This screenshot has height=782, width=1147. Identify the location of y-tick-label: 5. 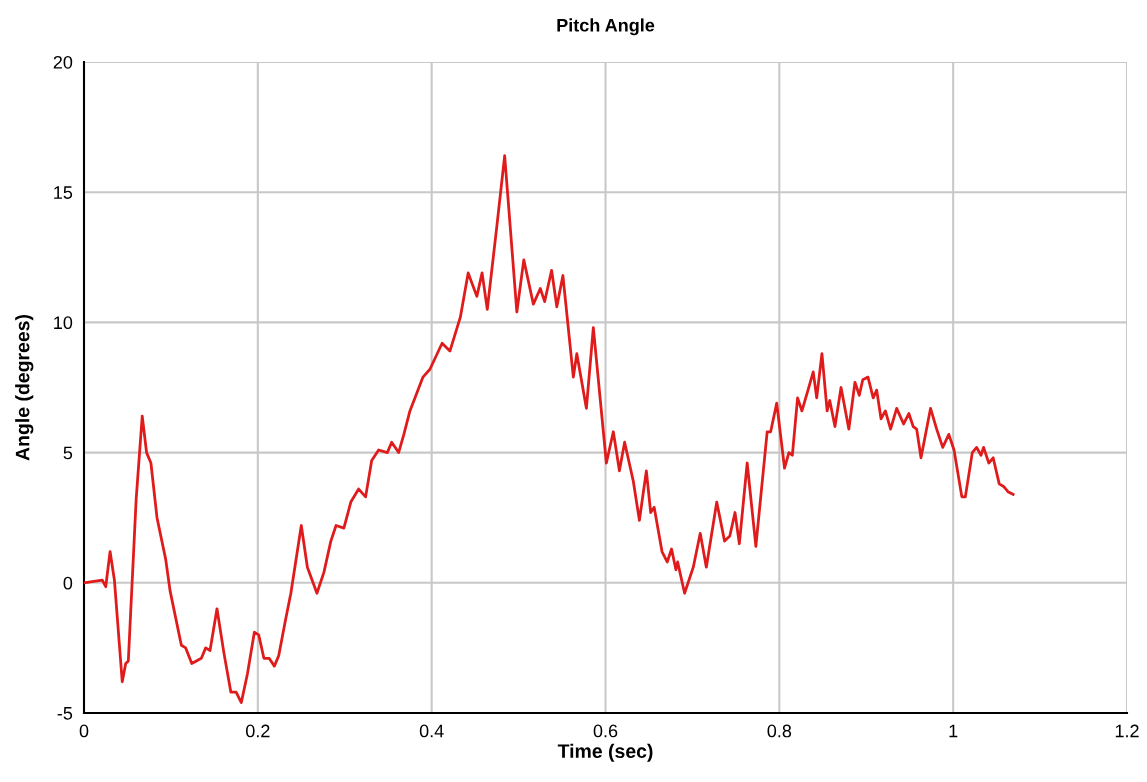
(68, 453).